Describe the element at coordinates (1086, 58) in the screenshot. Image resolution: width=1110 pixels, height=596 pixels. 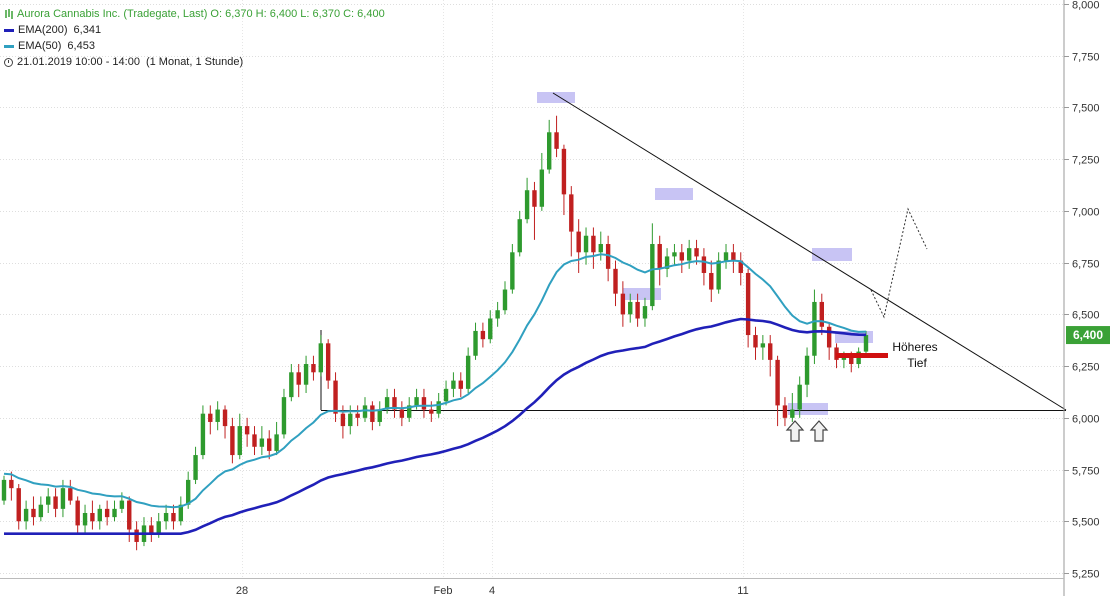
I see `y-tick-label: 7,750` at that location.